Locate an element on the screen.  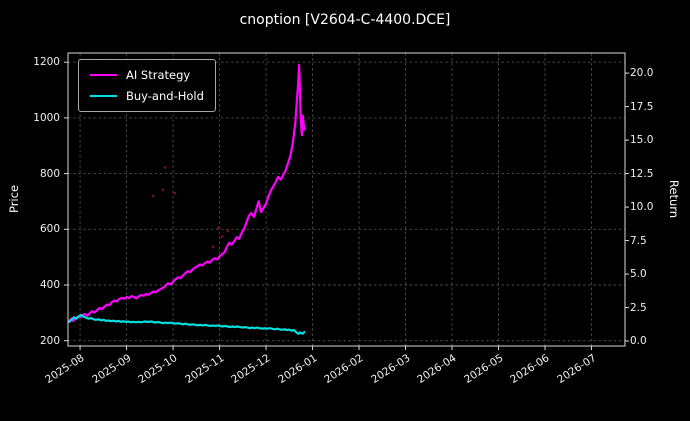
legend-item-ai-strategy: AI Strategy is located at coordinates (147, 75).